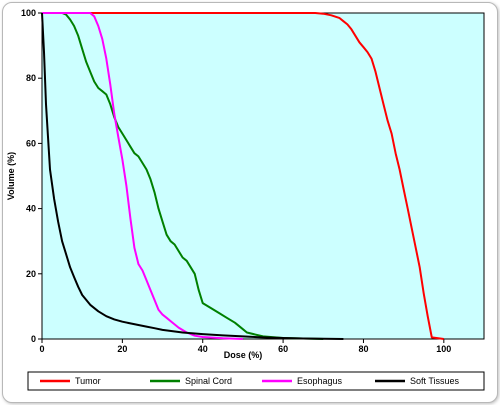  I want to click on legend-label-tumor: Tumor, so click(88, 381).